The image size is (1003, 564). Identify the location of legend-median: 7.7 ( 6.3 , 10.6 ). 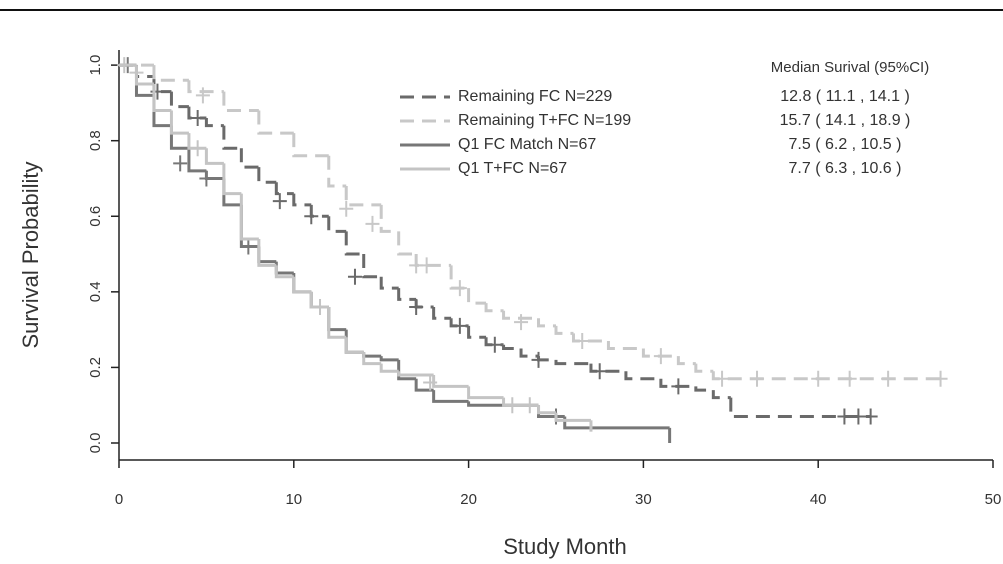
(845, 168).